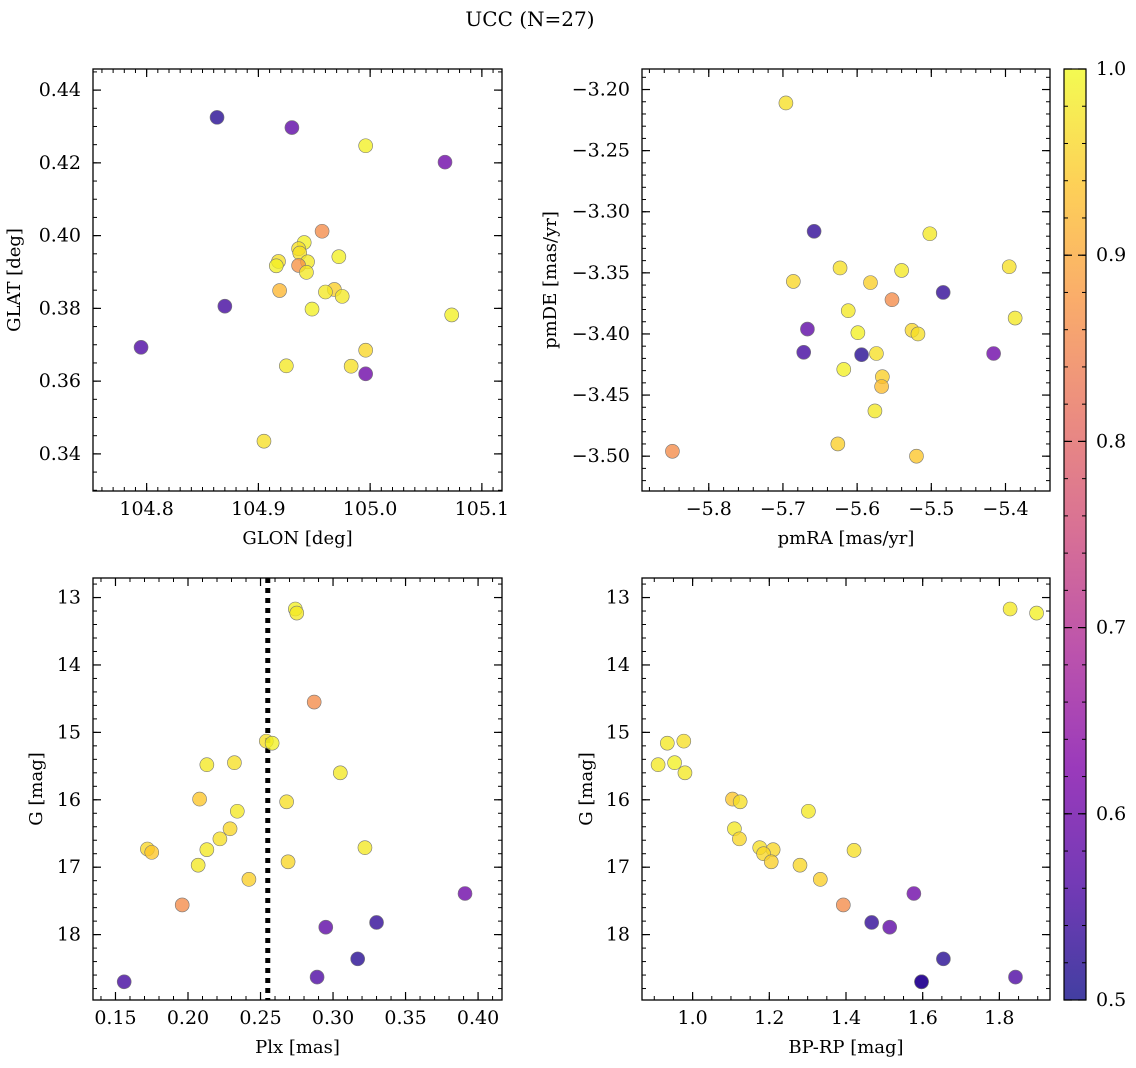 The image size is (1136, 1068). I want to click on x-axis-label: GLON [deg], so click(297, 538).